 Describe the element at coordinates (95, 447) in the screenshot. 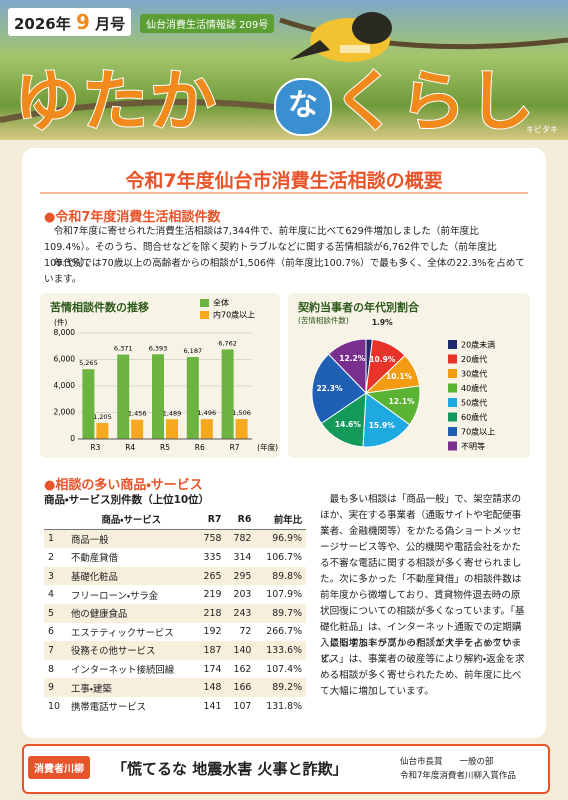

I see `x-tick-label: R3` at that location.